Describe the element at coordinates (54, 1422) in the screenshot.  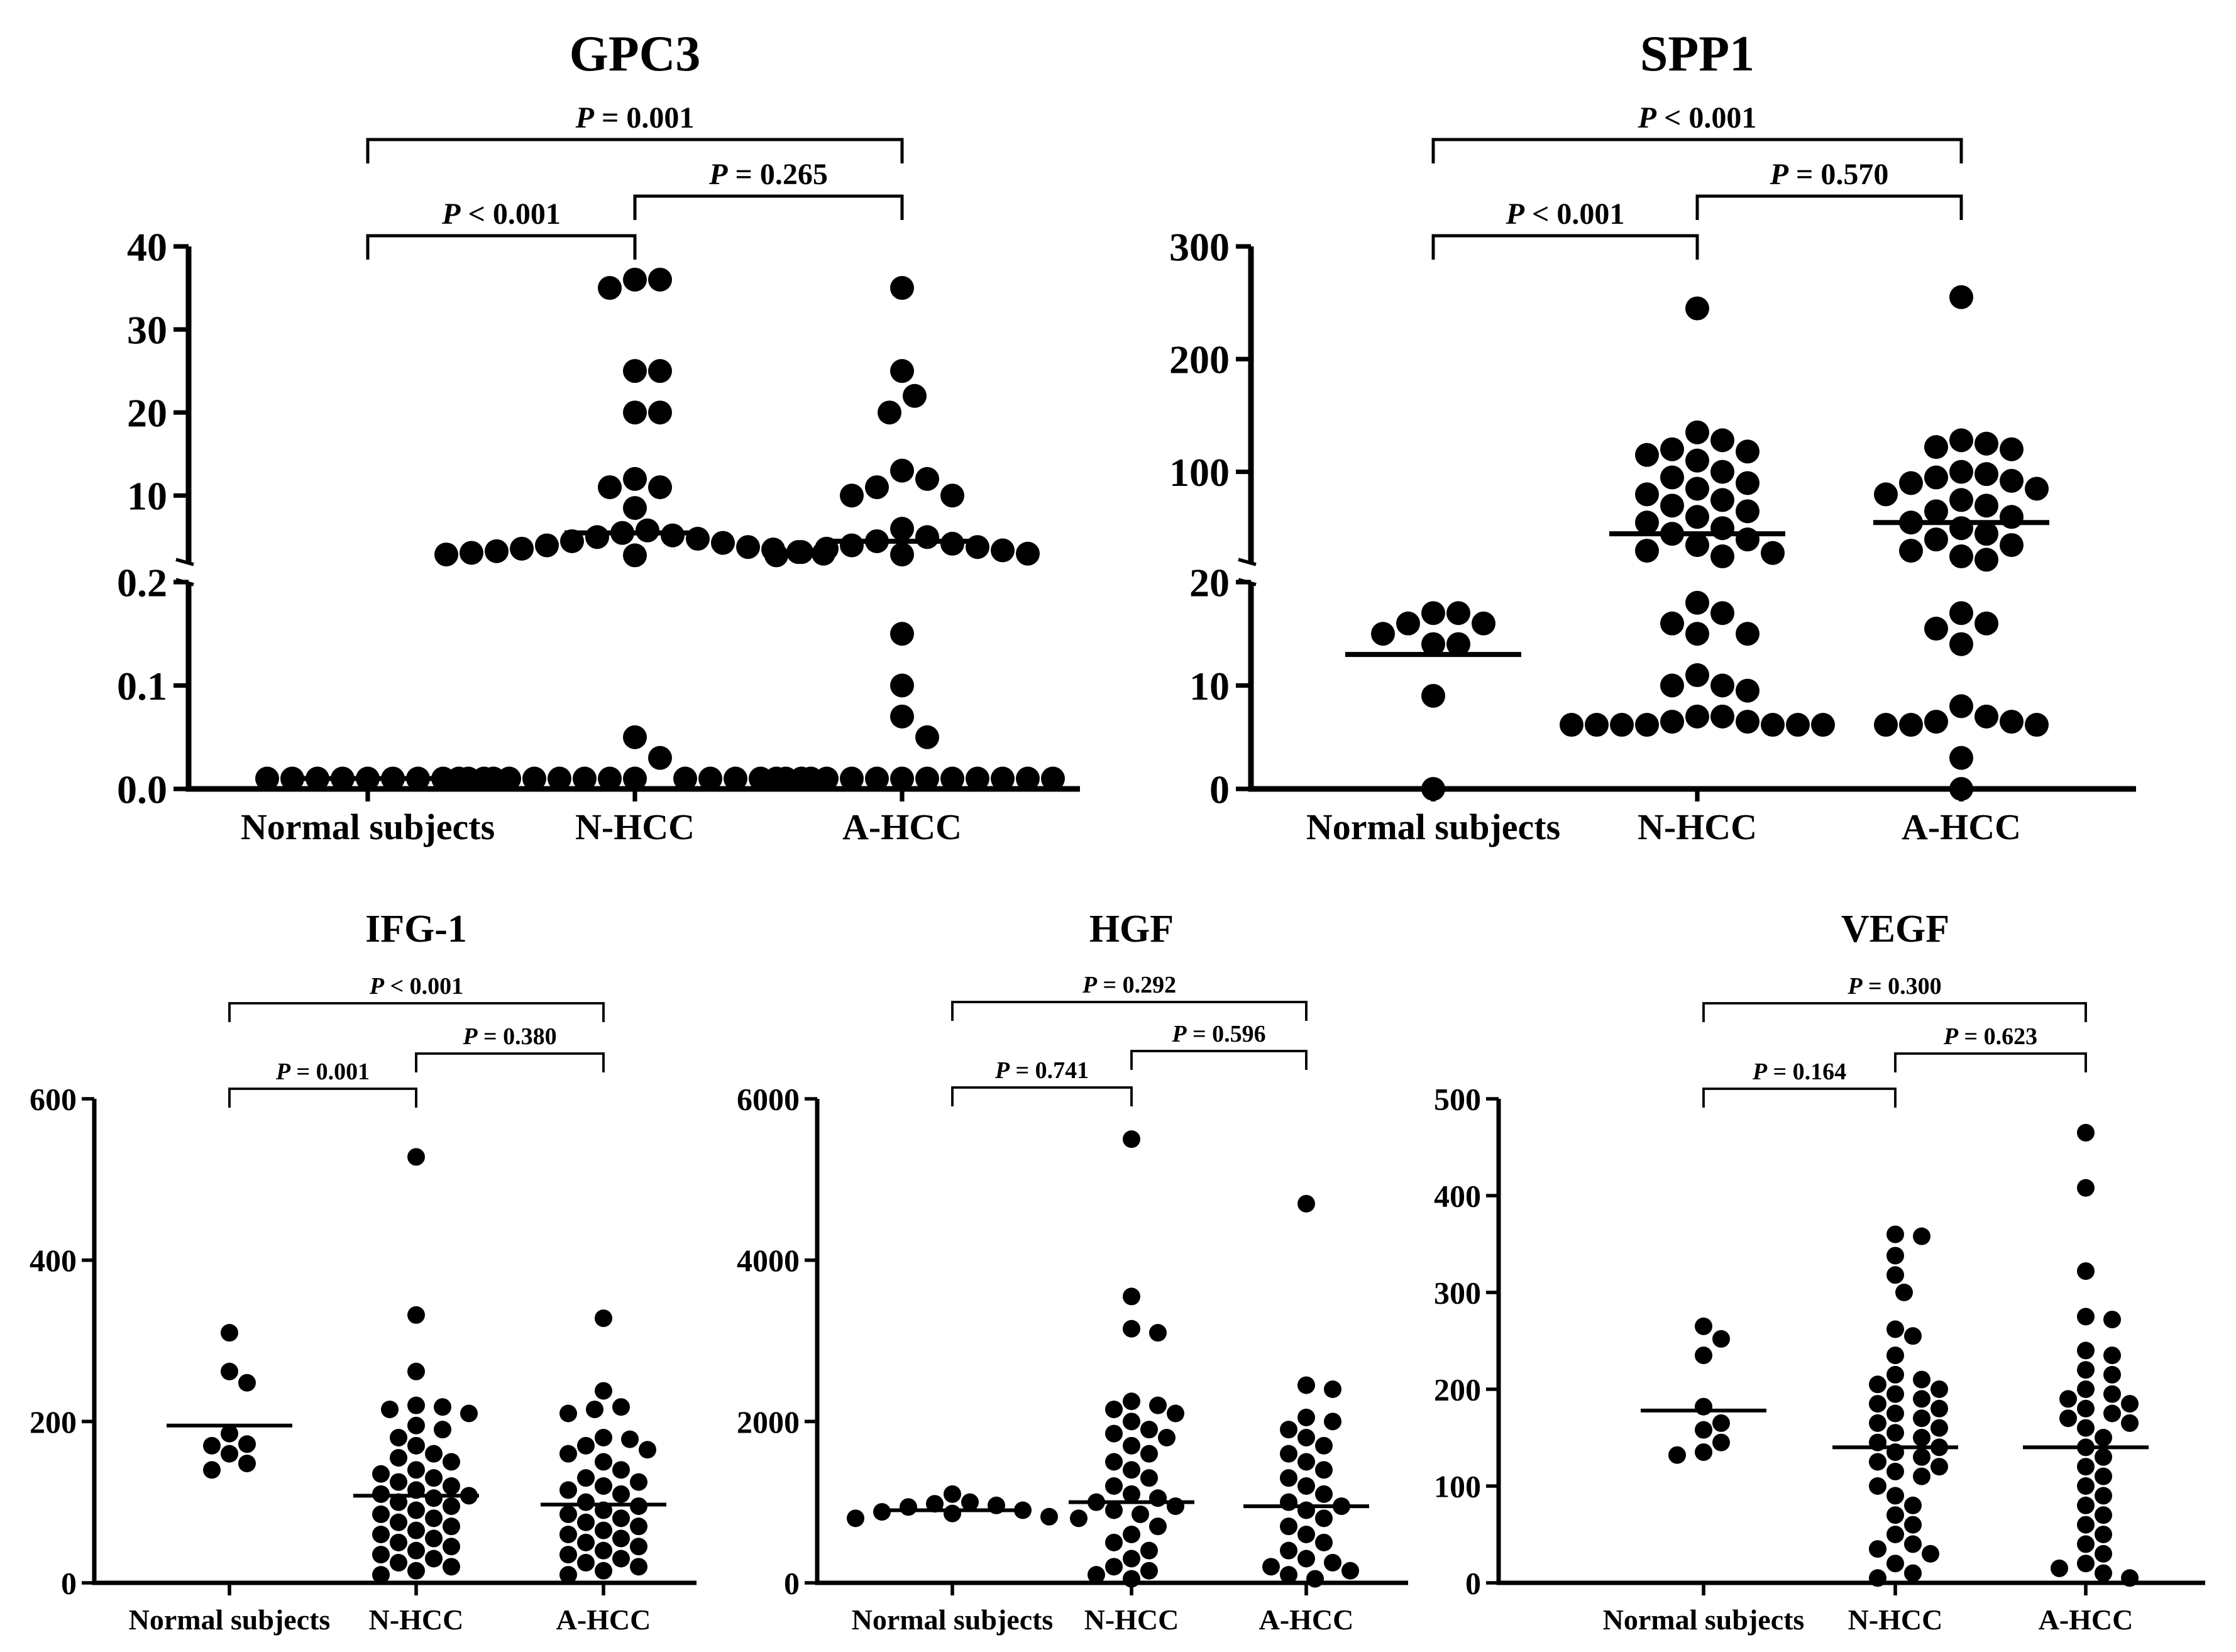
I see `igf1-y-tick-label-1: 200` at that location.